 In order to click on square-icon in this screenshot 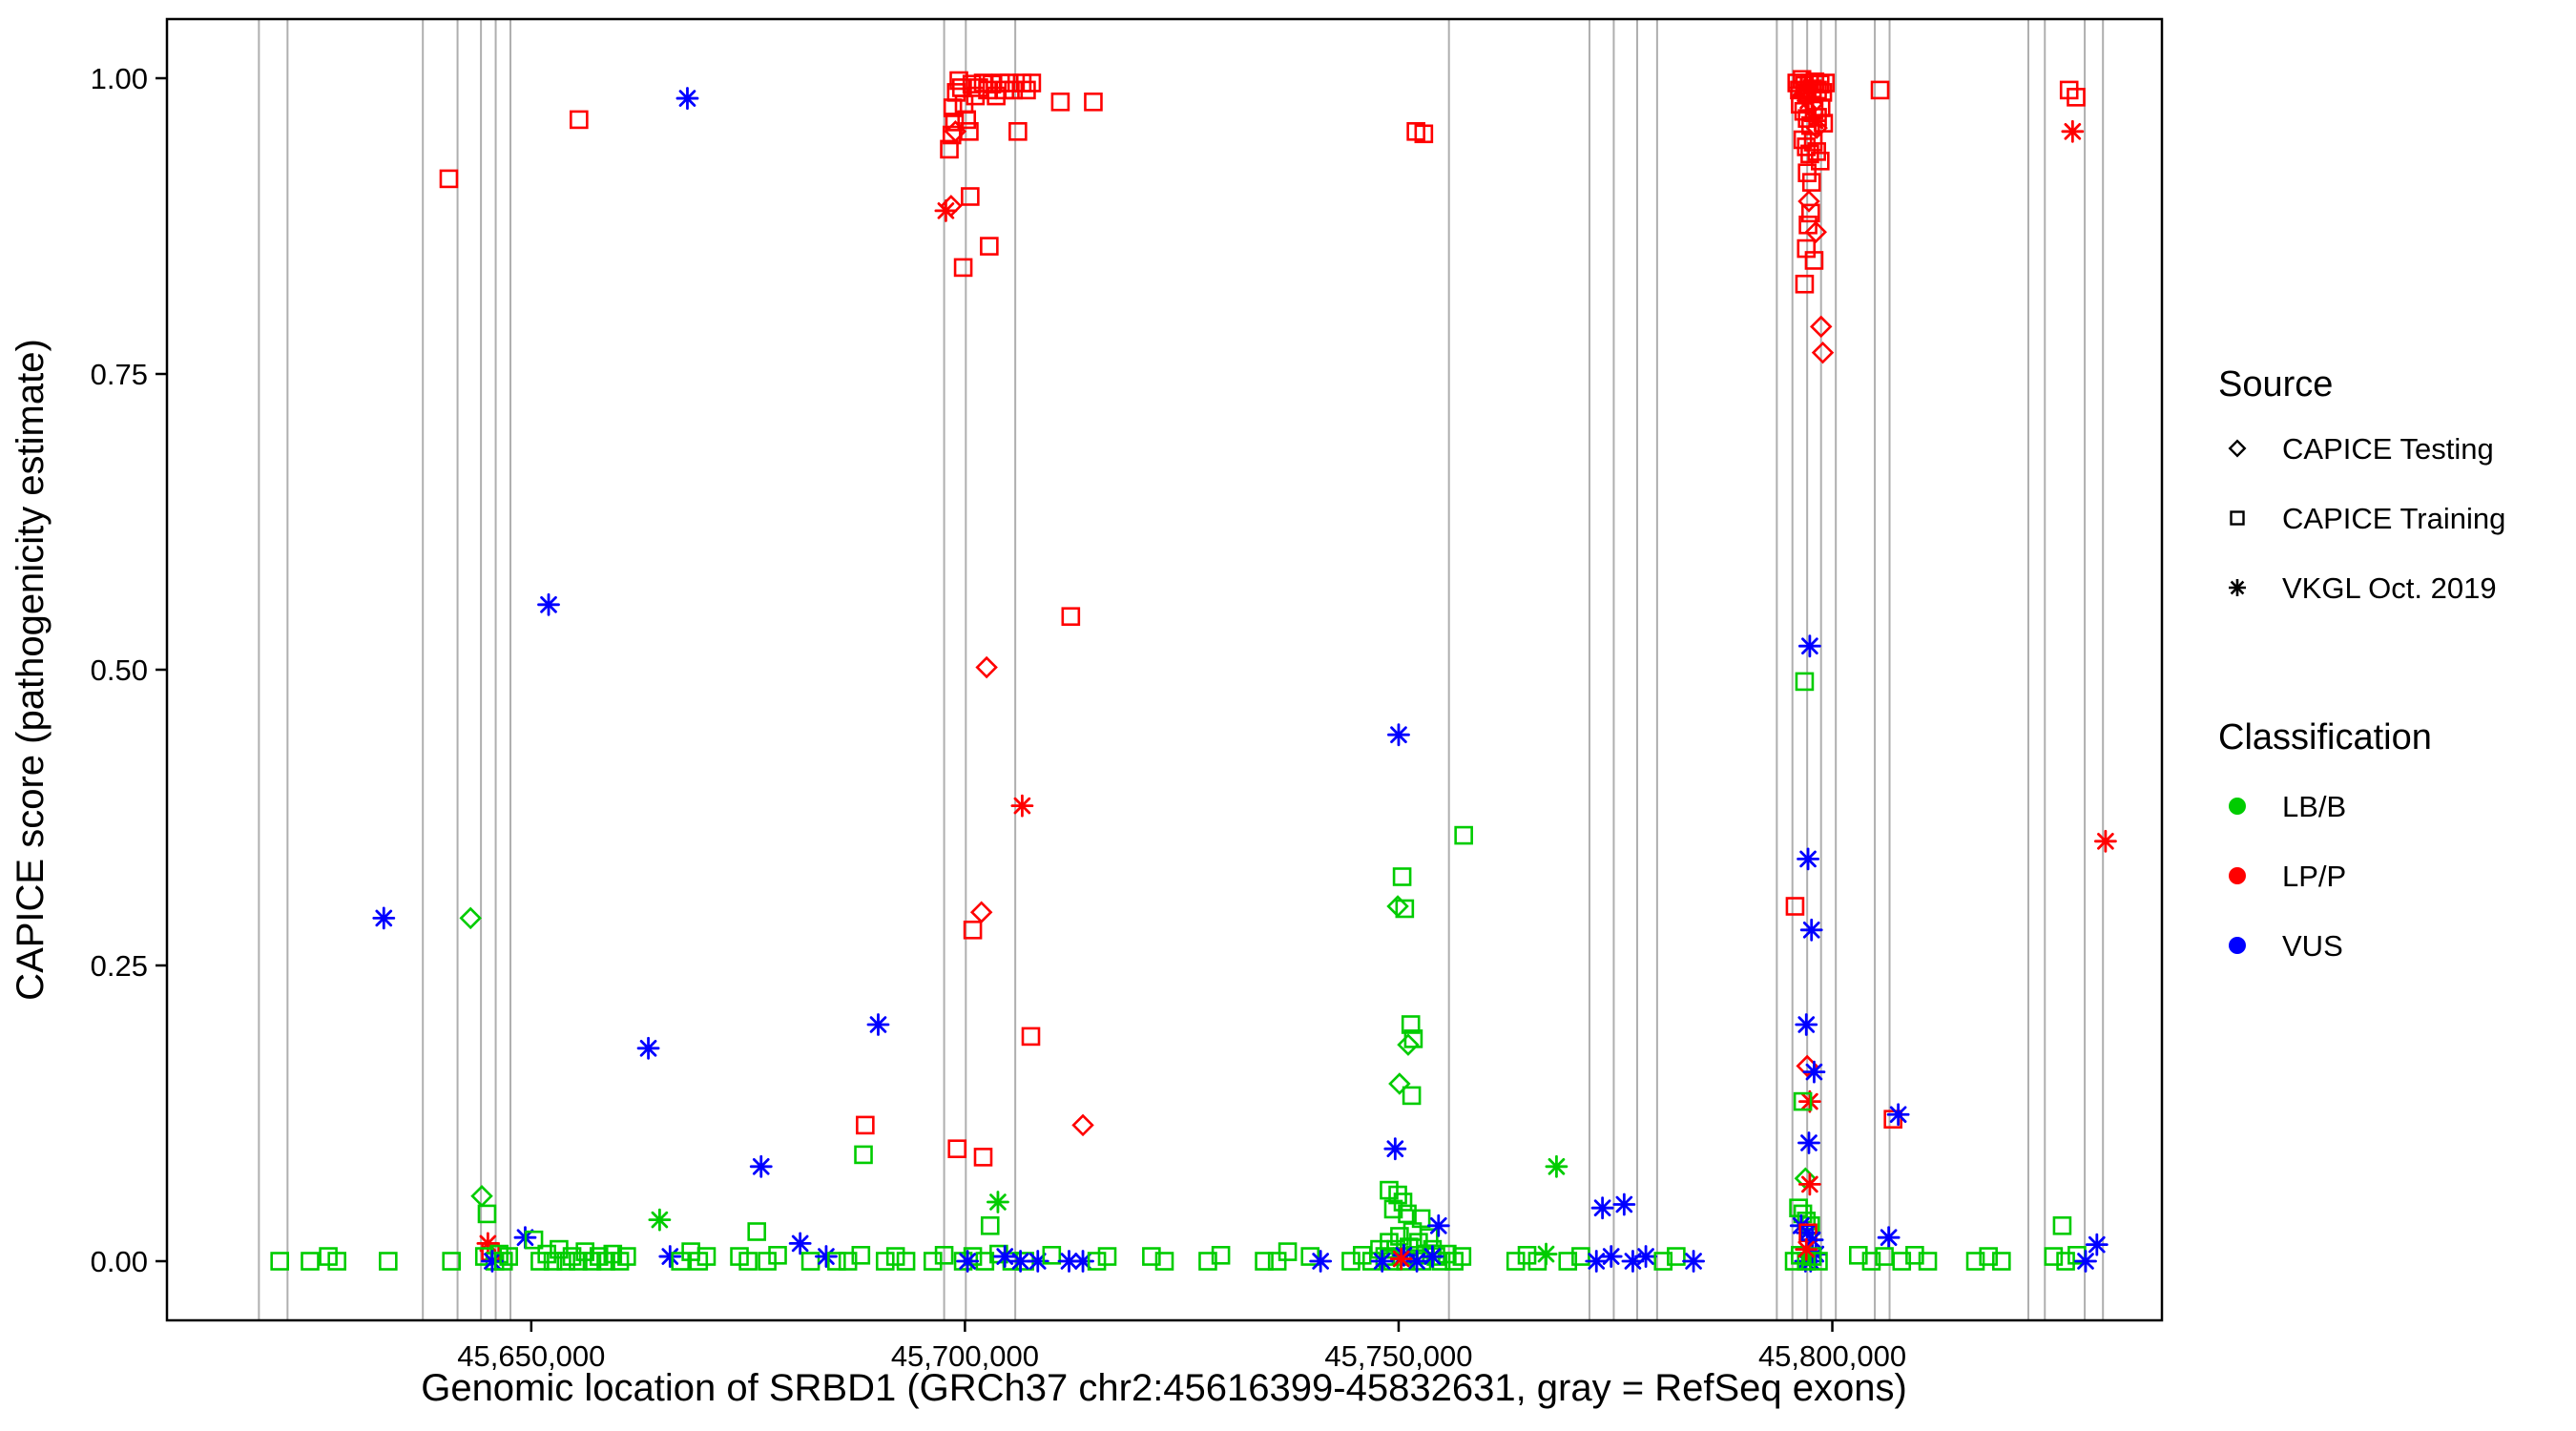, I will do `click(2237, 518)`.